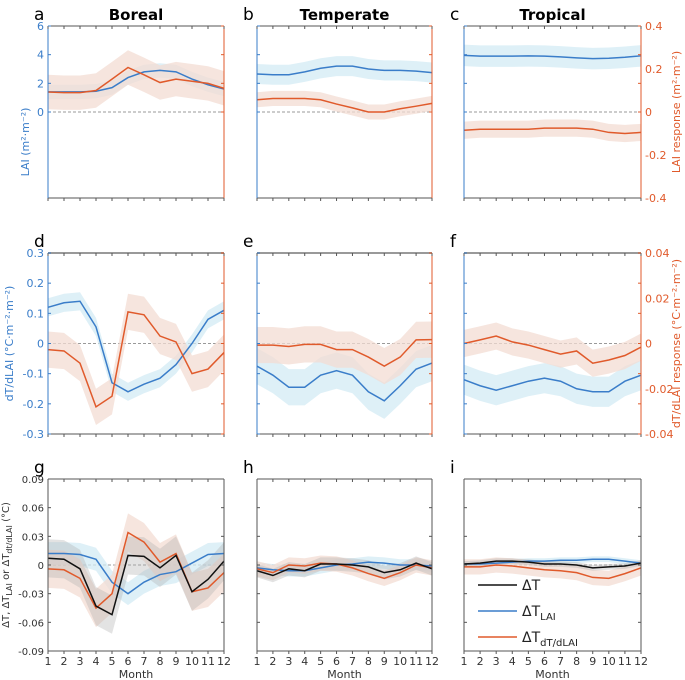  Describe the element at coordinates (657, 298) in the screenshot. I see `y-tick-label-right: 0.02` at that location.